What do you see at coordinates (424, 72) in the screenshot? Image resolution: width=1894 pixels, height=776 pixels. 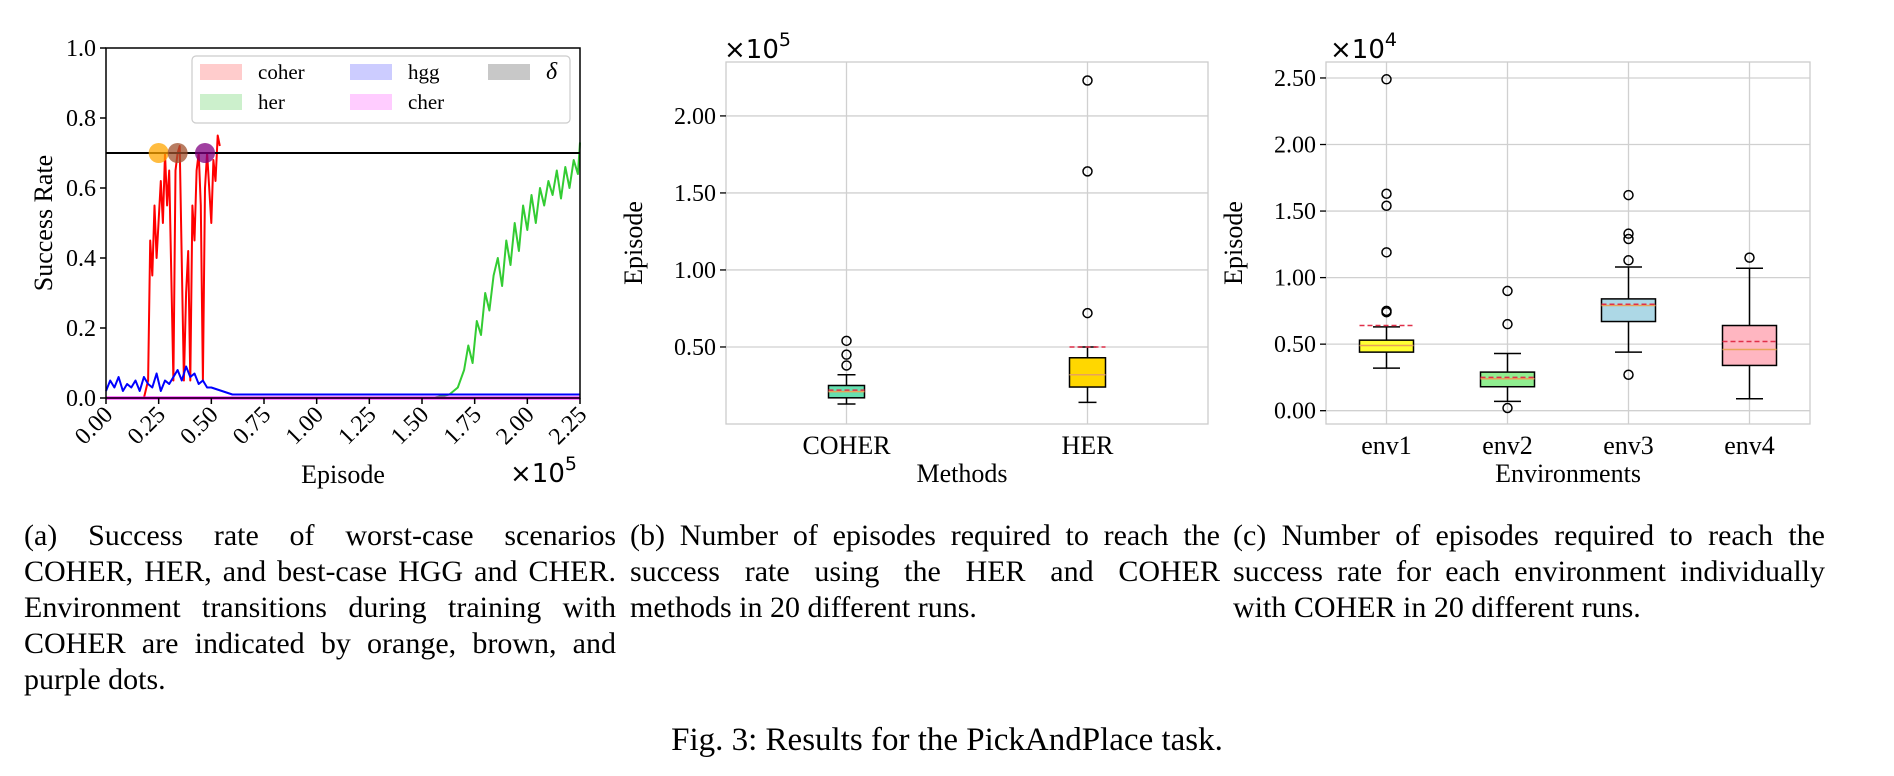 I see `legend-label-2: hgg` at bounding box center [424, 72].